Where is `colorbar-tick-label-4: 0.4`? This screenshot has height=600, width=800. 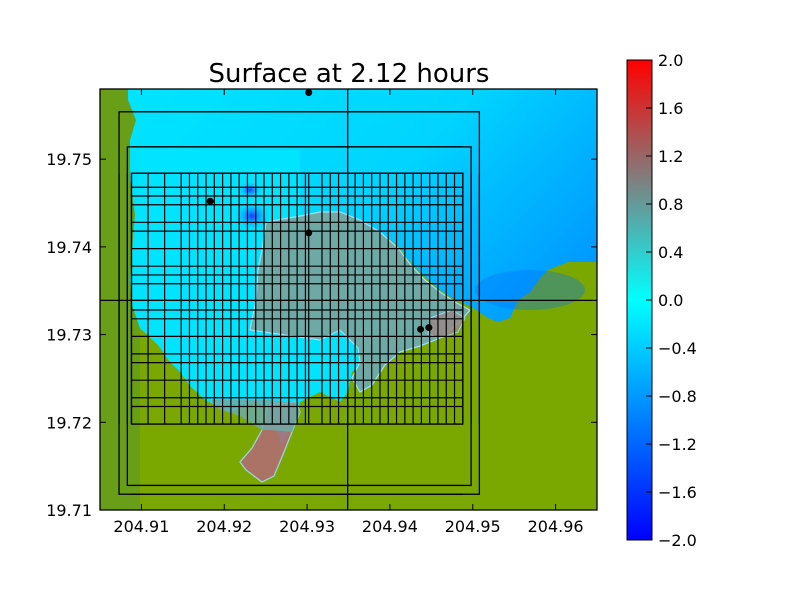
colorbar-tick-label-4: 0.4 is located at coordinates (670, 252).